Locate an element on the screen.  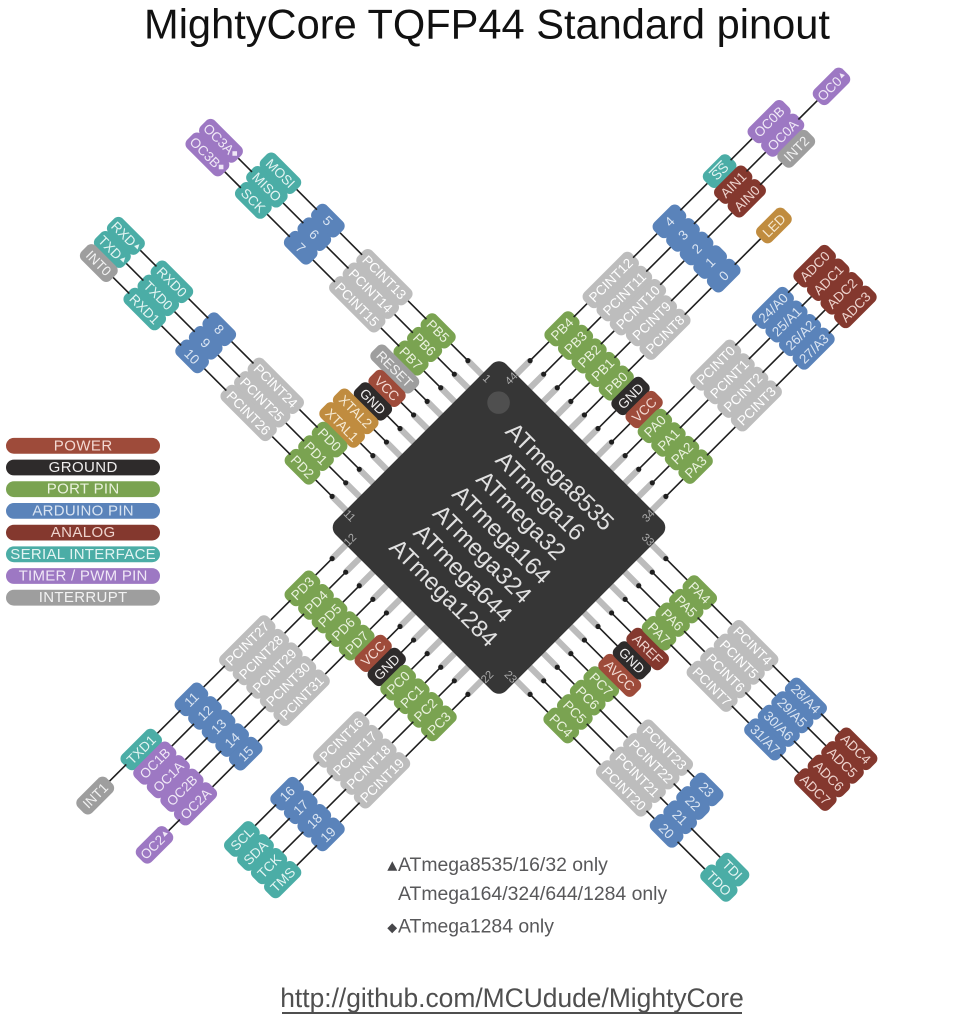
svg-text: ATmega8535/16/32 only is located at coordinates (503, 865).